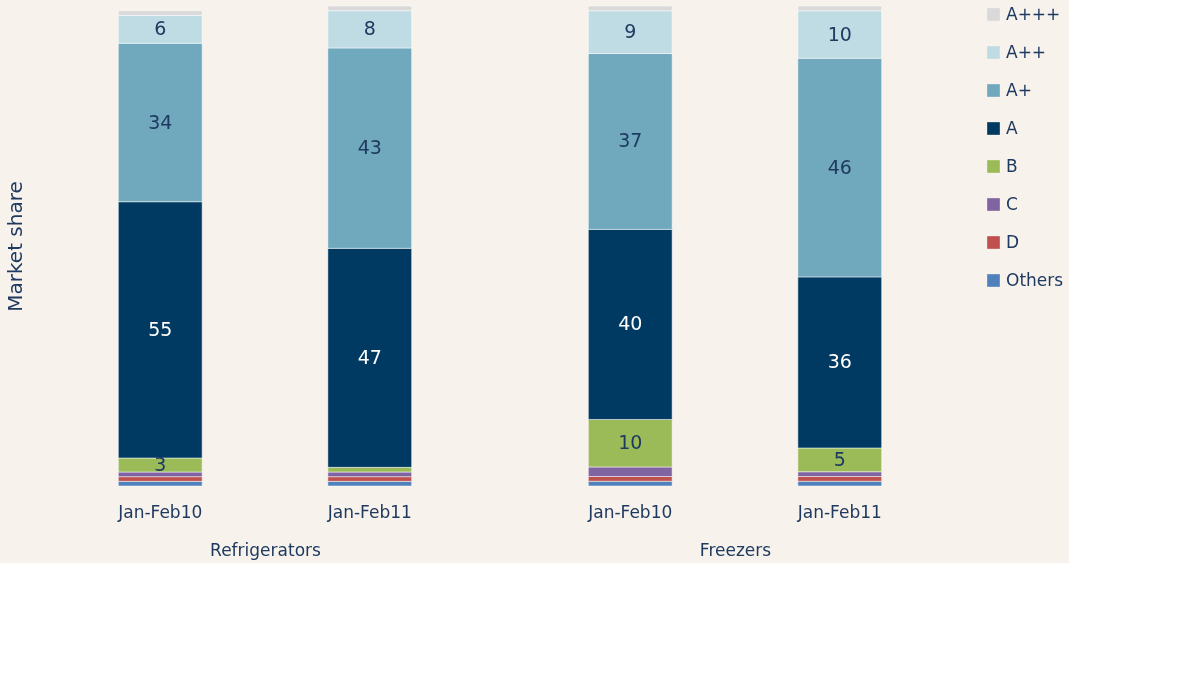 The width and height of the screenshot is (1202, 685). I want to click on data-label: 9, so click(630, 31).